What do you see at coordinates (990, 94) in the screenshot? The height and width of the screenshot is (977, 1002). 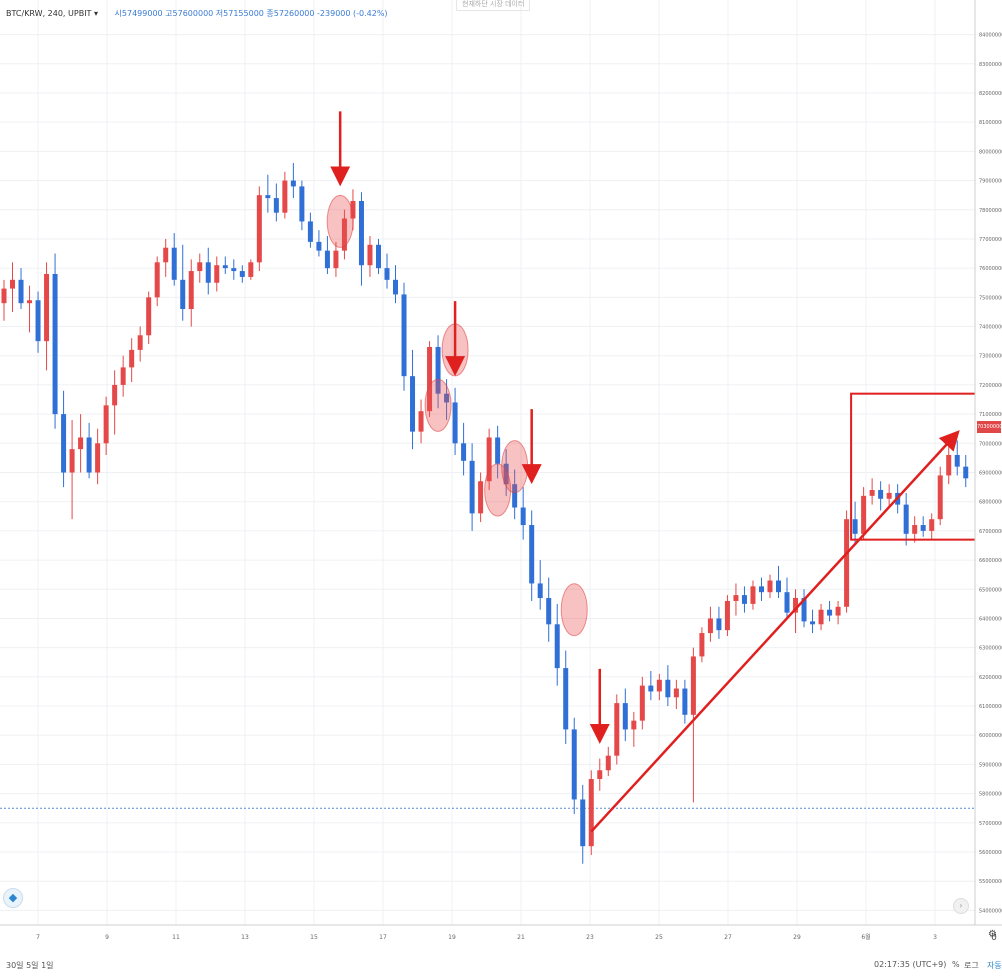 I see `y-tick-label: 82000000` at bounding box center [990, 94].